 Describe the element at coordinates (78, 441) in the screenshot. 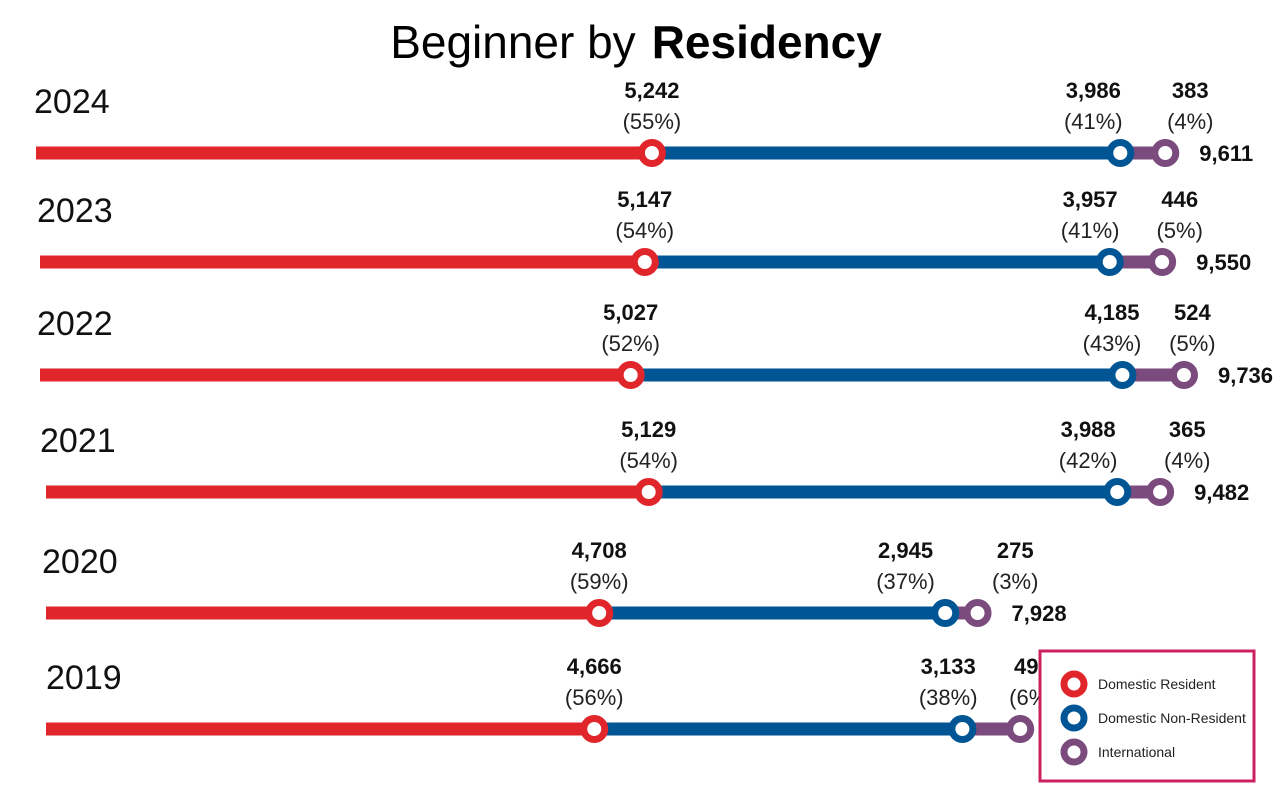

I see `year-label: 2021` at that location.